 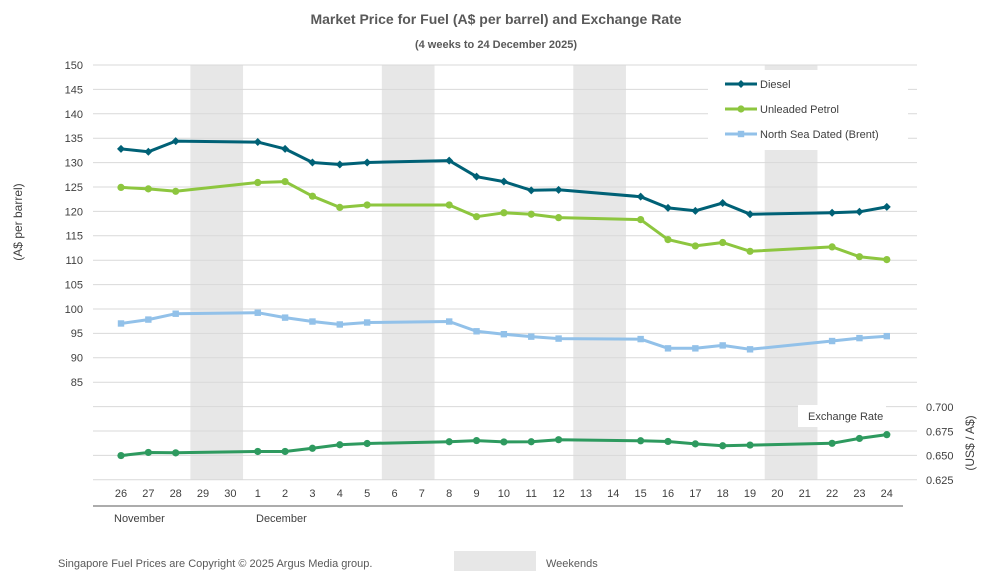 What do you see at coordinates (340, 494) in the screenshot?
I see `x-tick-label: 4` at bounding box center [340, 494].